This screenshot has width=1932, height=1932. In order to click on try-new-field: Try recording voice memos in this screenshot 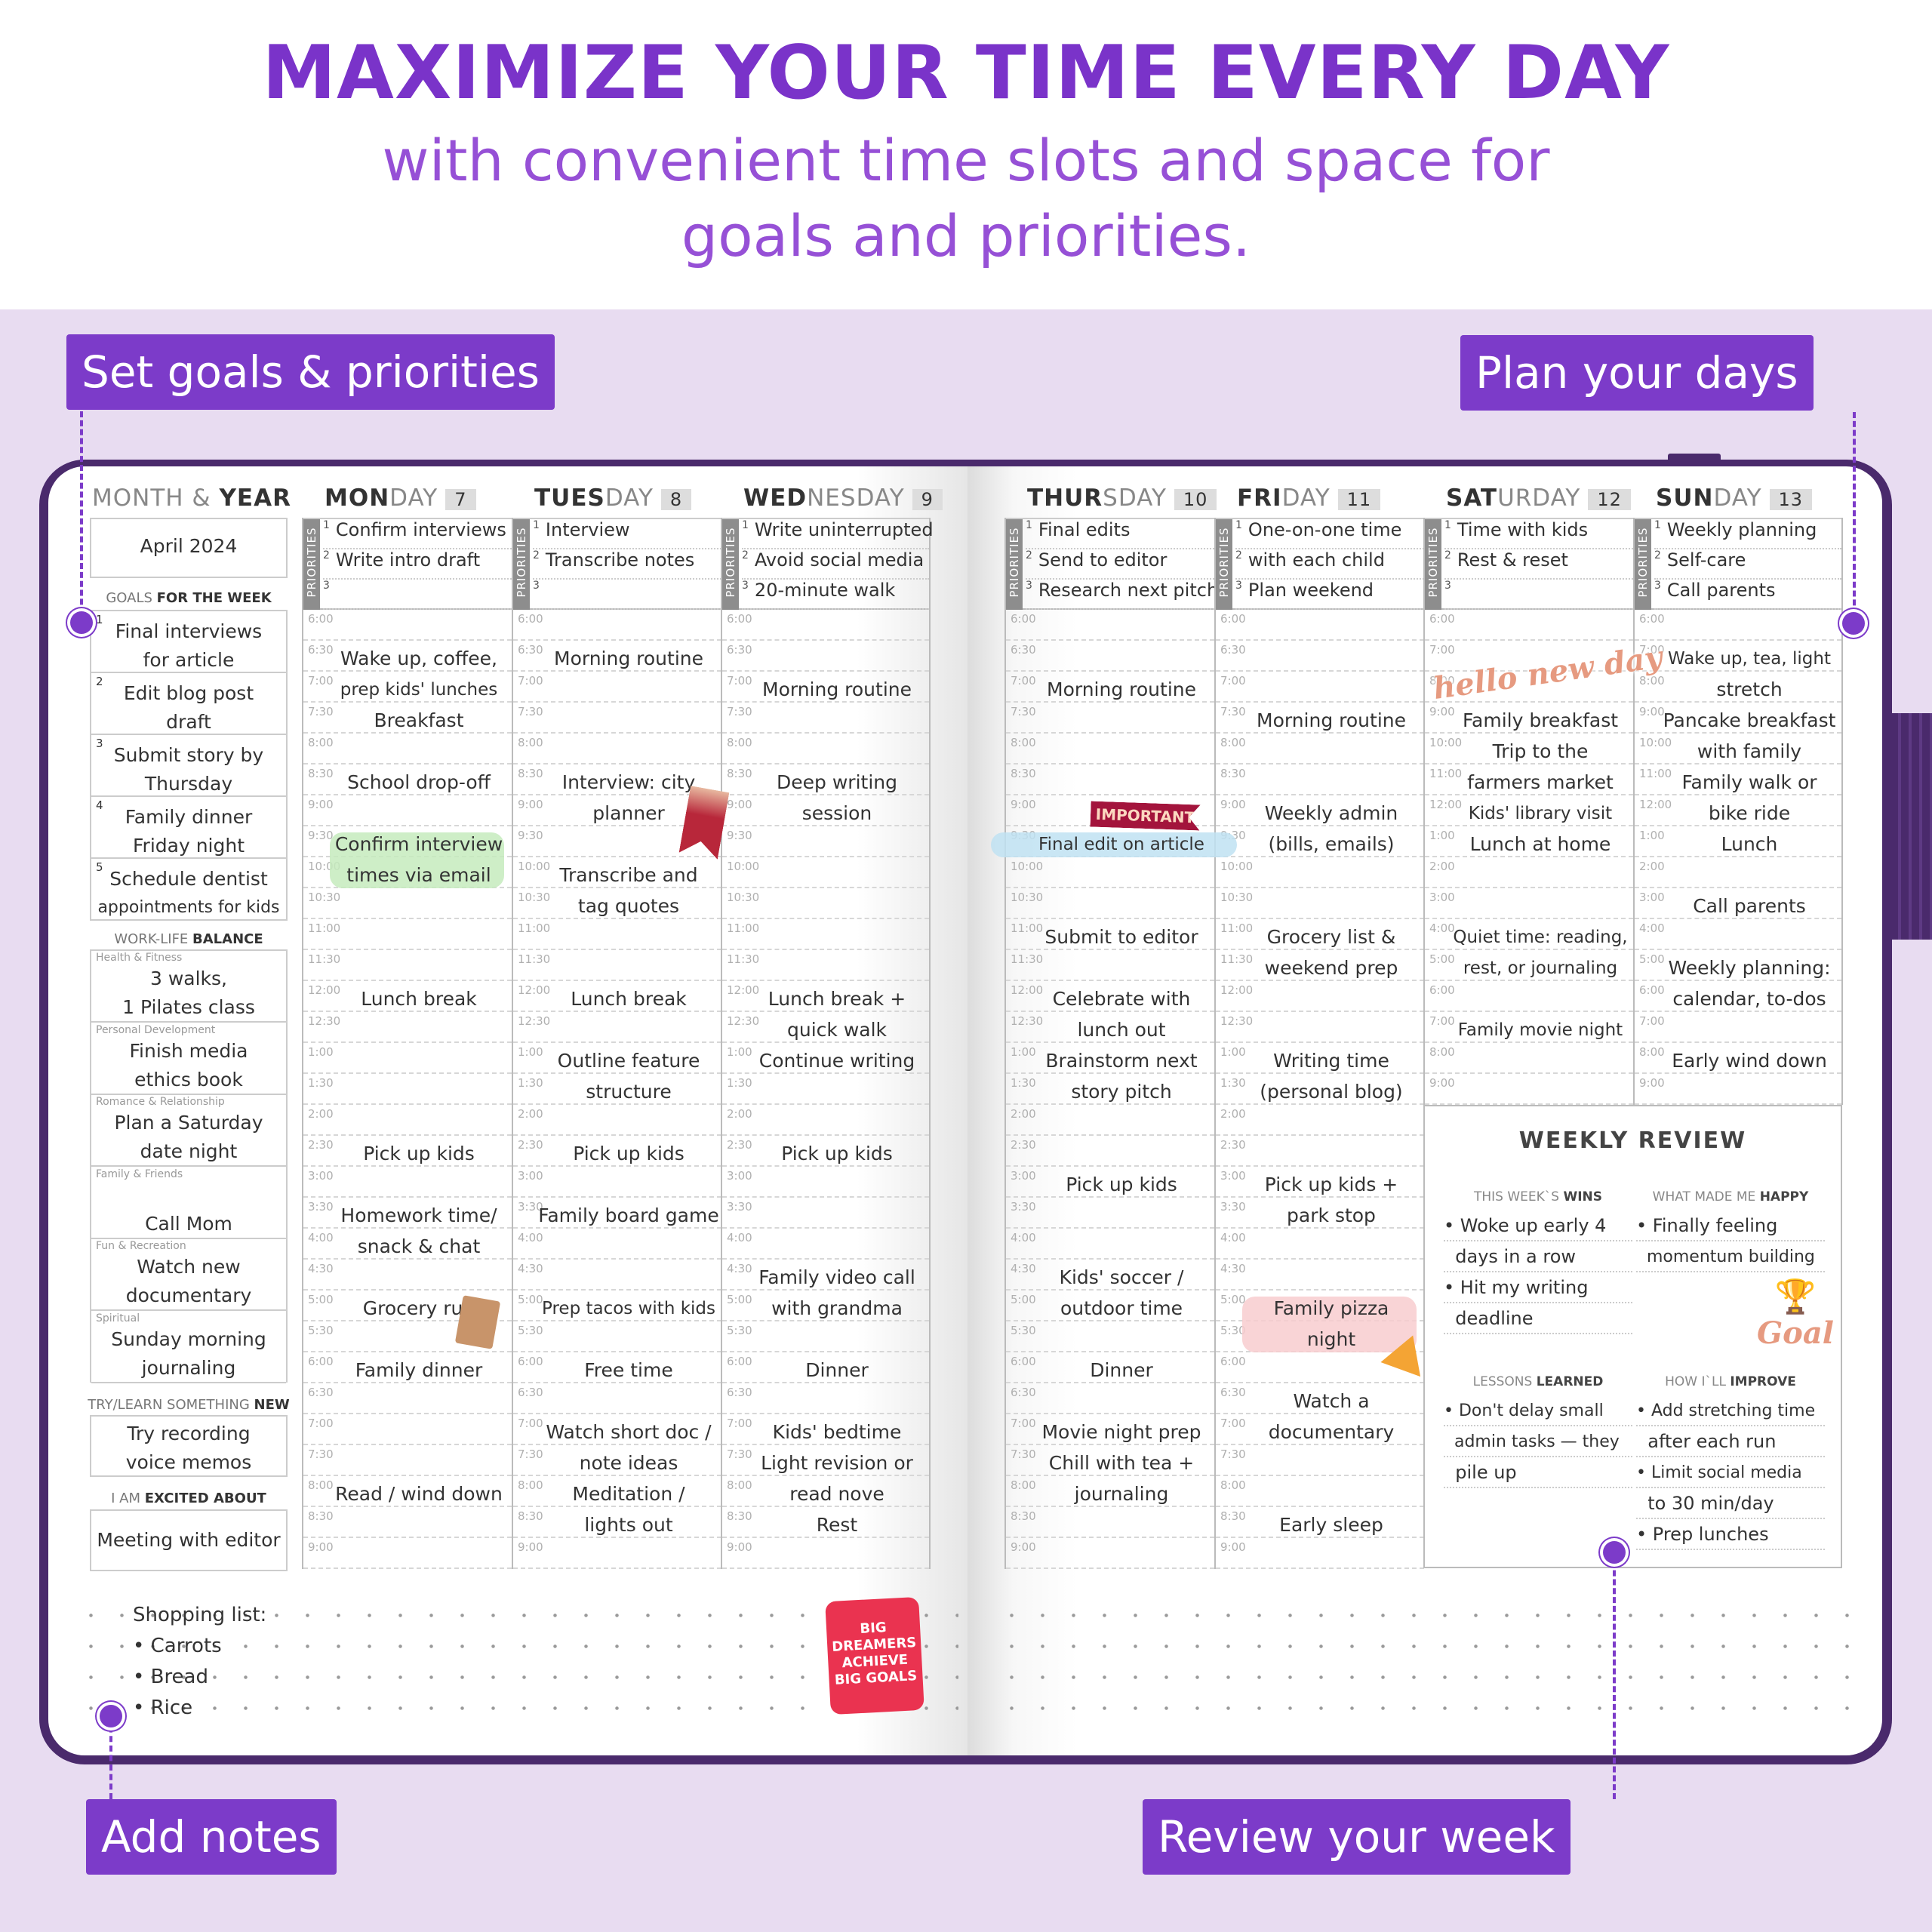, I will do `click(189, 1446)`.